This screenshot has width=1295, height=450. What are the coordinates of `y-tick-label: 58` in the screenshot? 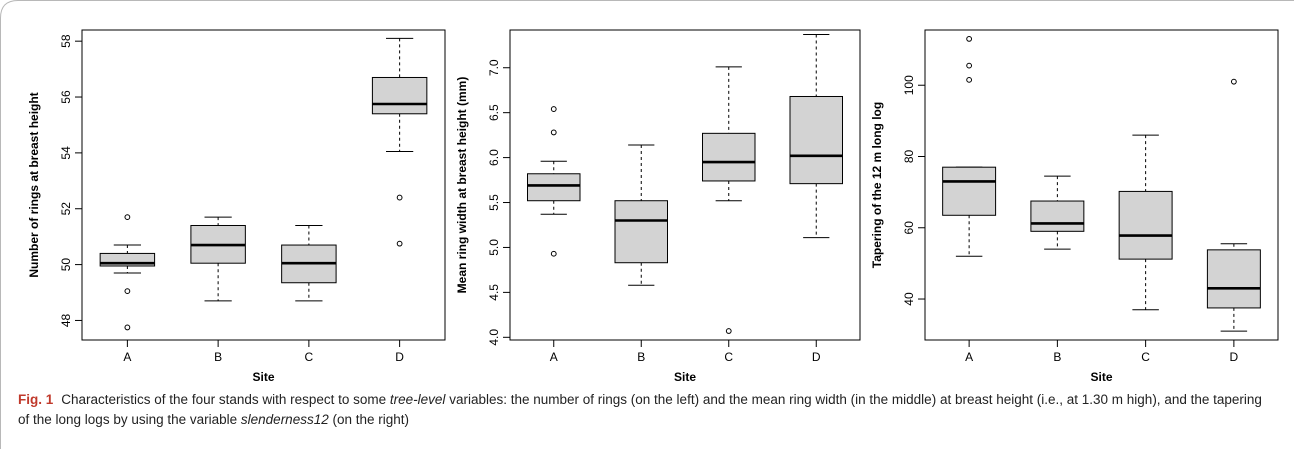 It's located at (66, 41).